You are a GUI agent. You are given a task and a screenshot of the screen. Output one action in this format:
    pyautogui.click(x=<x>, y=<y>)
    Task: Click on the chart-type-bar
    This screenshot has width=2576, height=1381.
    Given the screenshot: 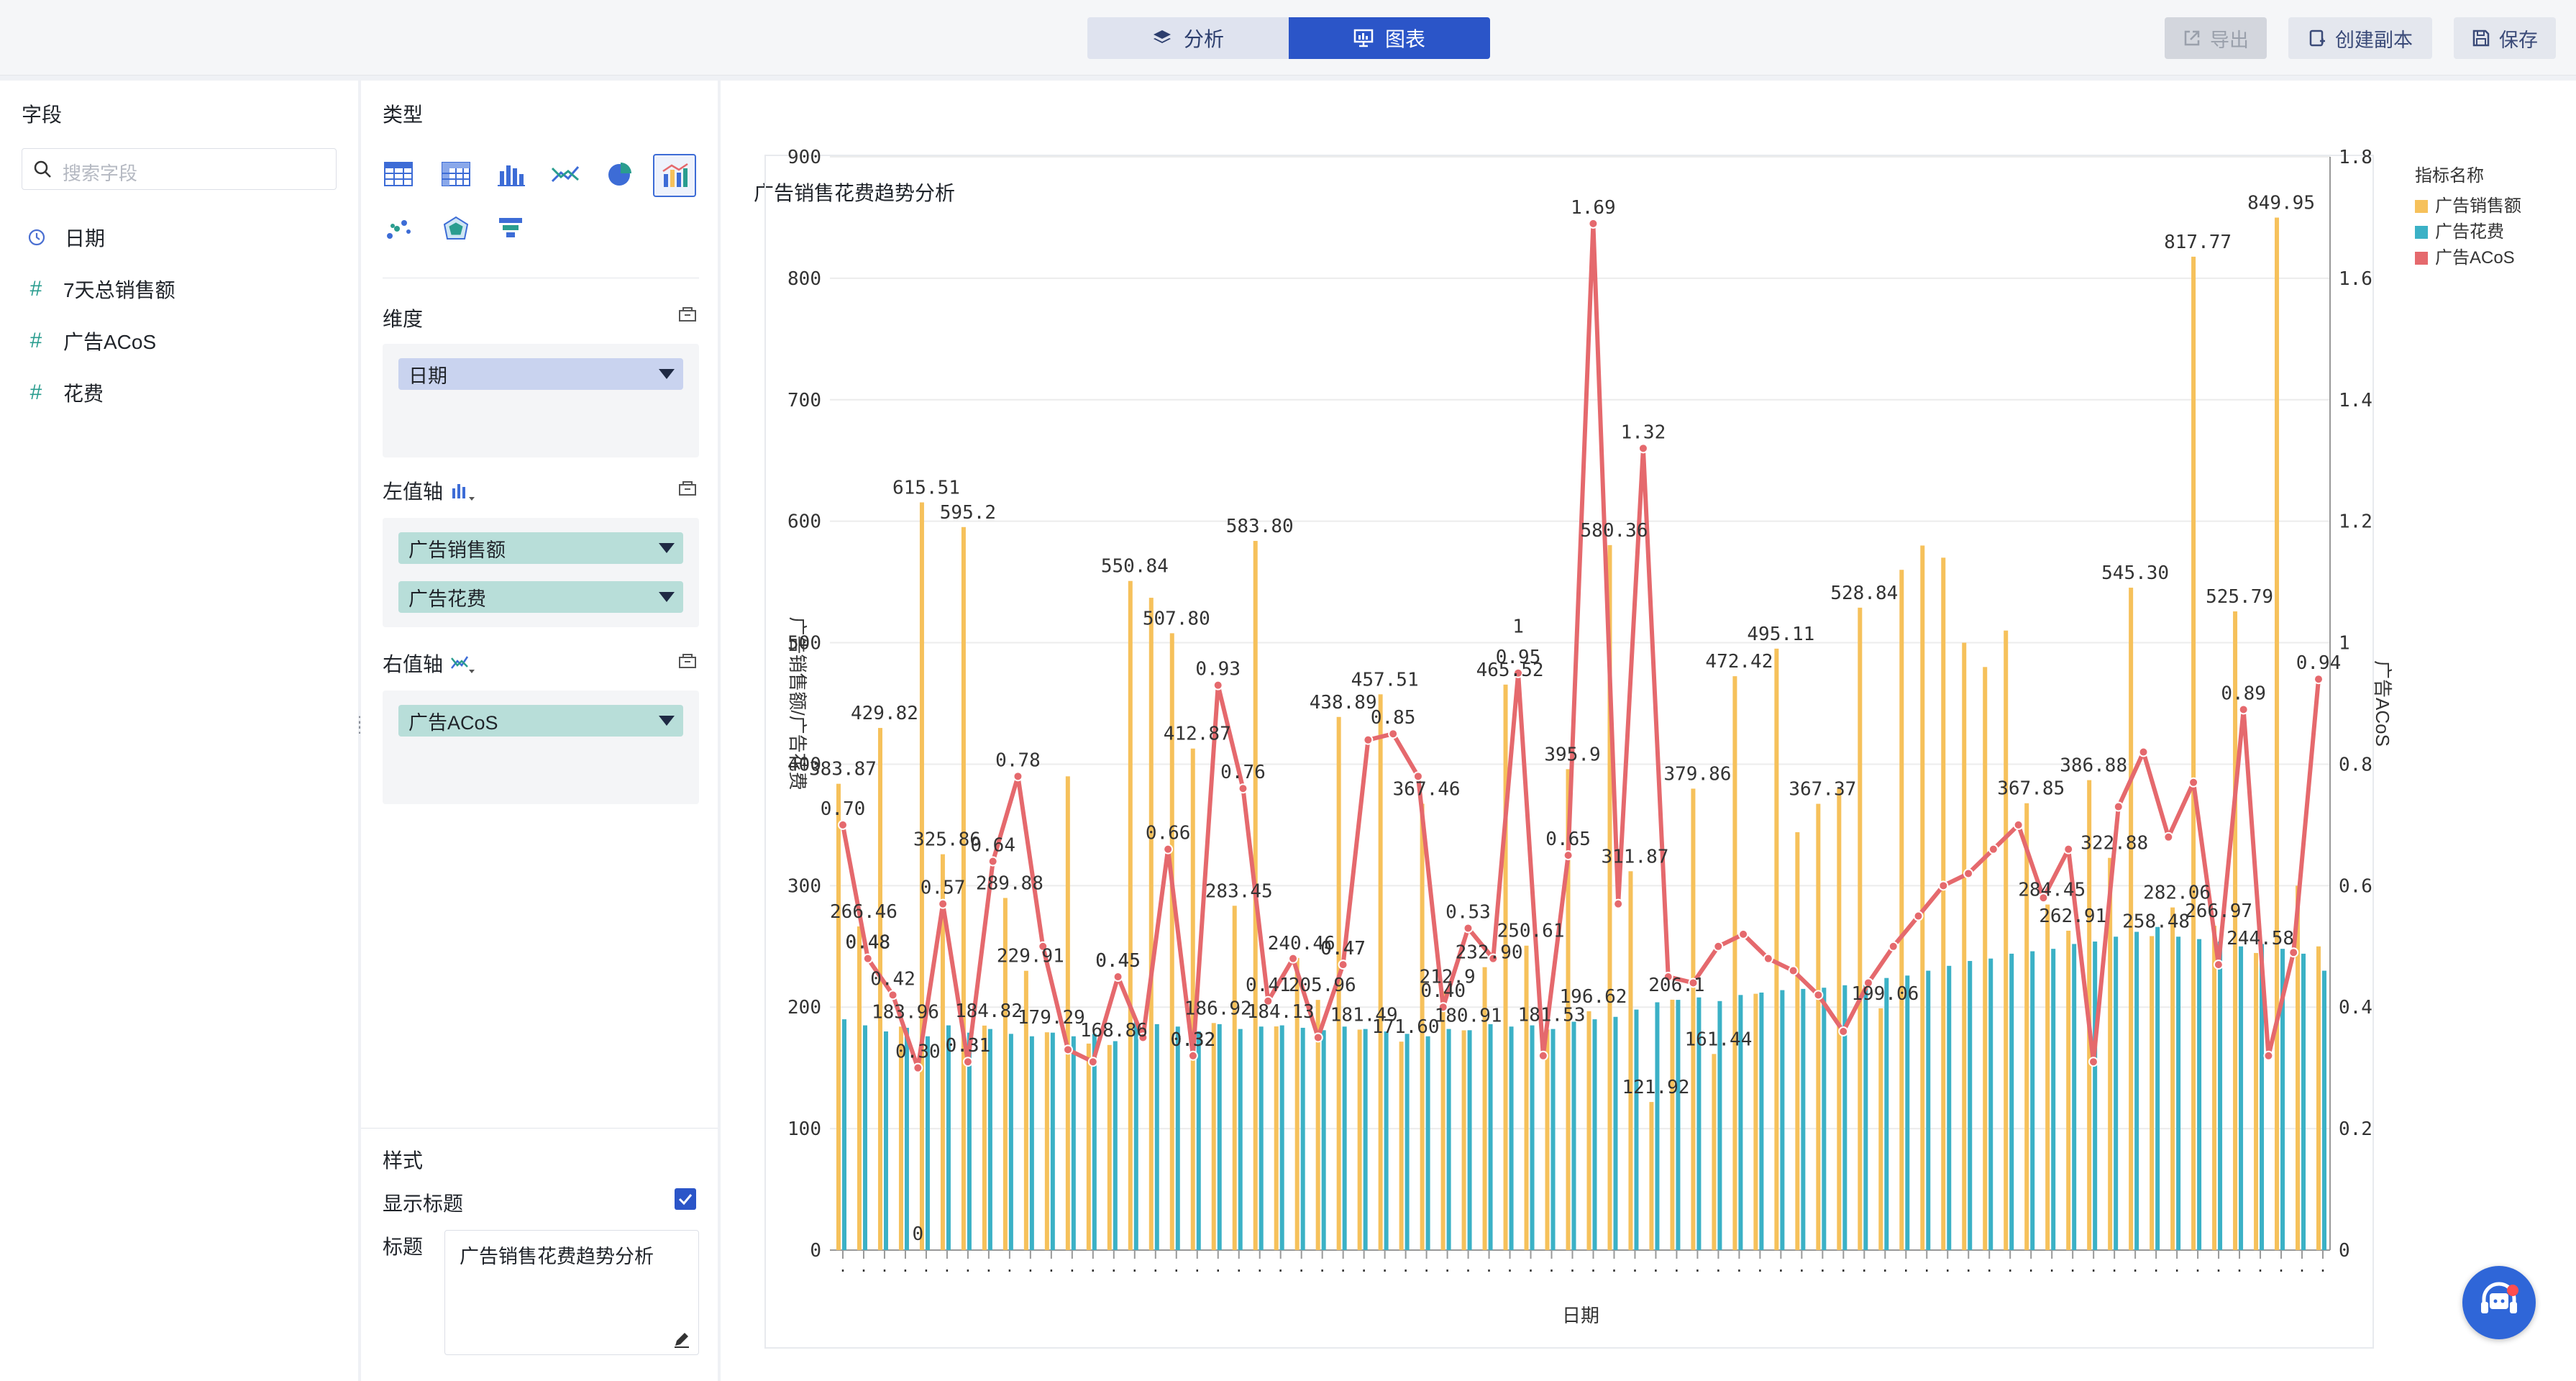 What is the action you would take?
    pyautogui.click(x=510, y=174)
    